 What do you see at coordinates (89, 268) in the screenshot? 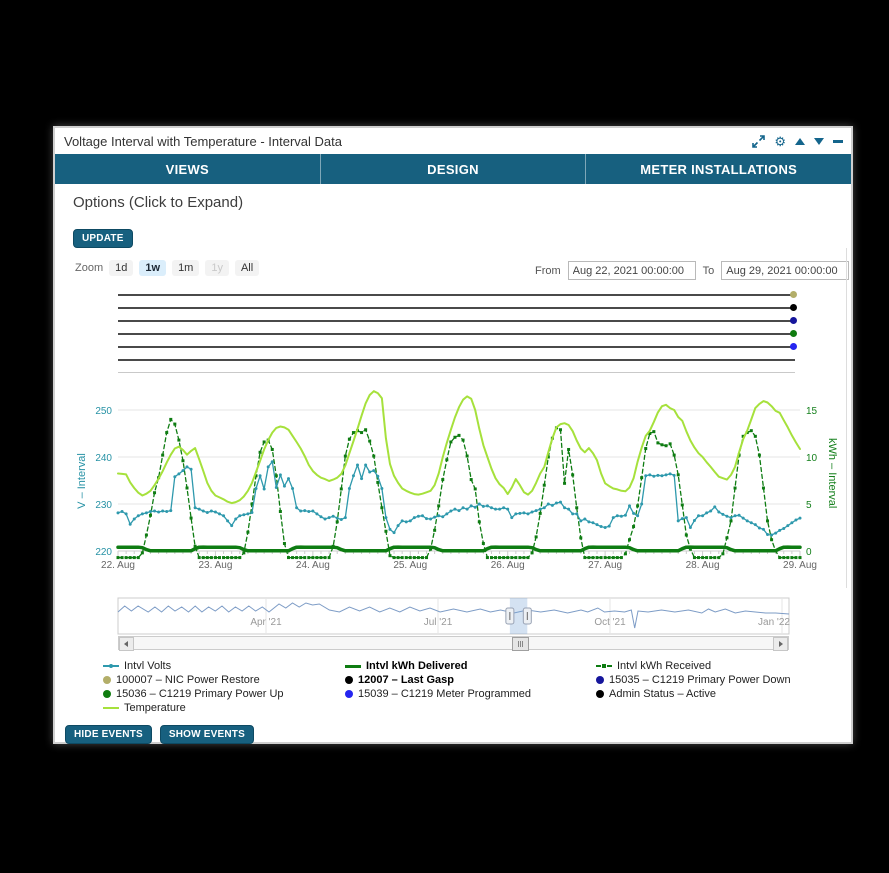
I see `zoom-label: Zoom` at bounding box center [89, 268].